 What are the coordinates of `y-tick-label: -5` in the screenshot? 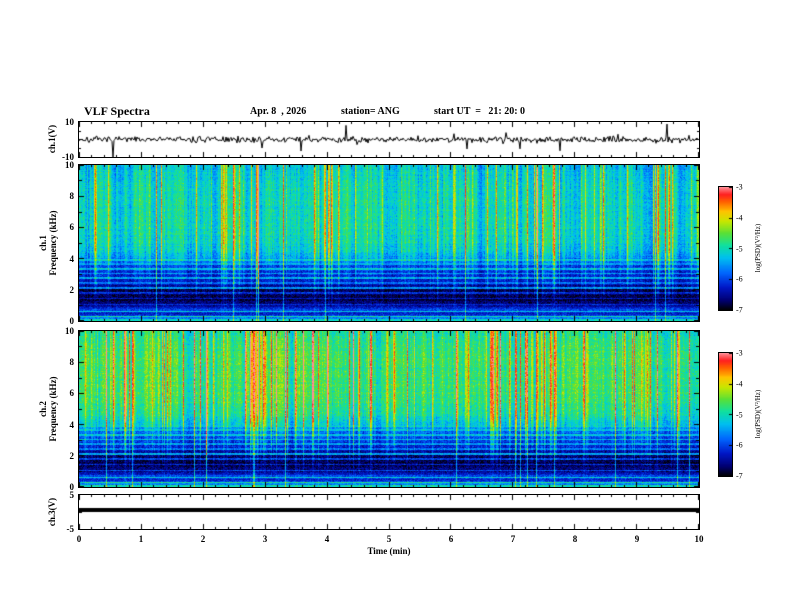 It's located at (70, 529).